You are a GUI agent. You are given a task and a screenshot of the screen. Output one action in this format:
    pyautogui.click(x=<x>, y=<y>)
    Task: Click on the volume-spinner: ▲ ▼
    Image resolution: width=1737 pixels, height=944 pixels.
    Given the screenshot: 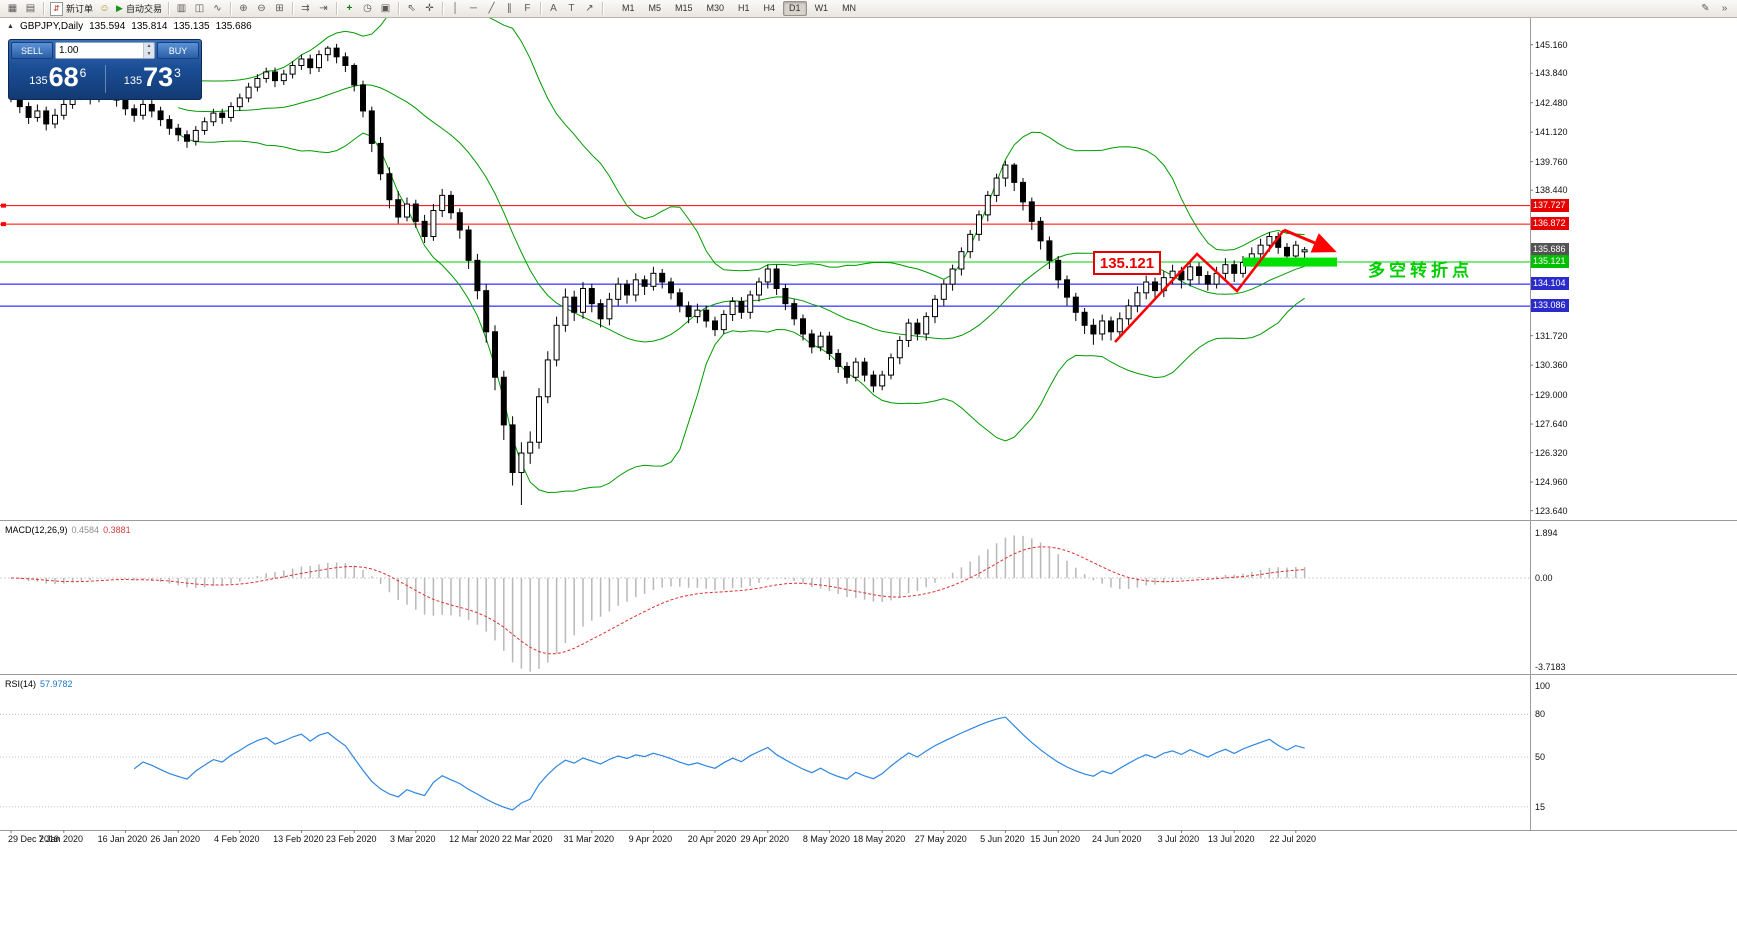 What is the action you would take?
    pyautogui.click(x=148, y=50)
    